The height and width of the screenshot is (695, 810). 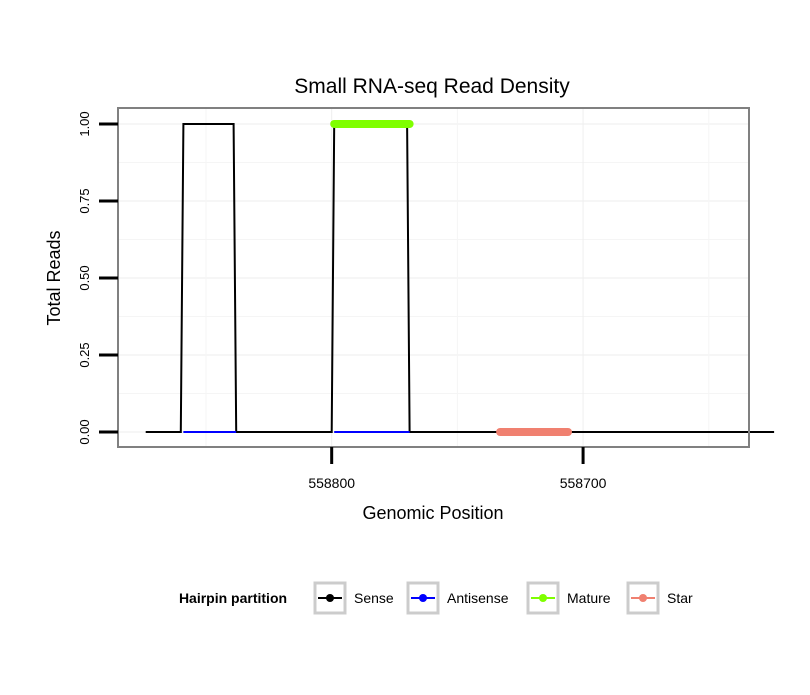 What do you see at coordinates (432, 513) in the screenshot?
I see `x-axis-title: Genomic Position` at bounding box center [432, 513].